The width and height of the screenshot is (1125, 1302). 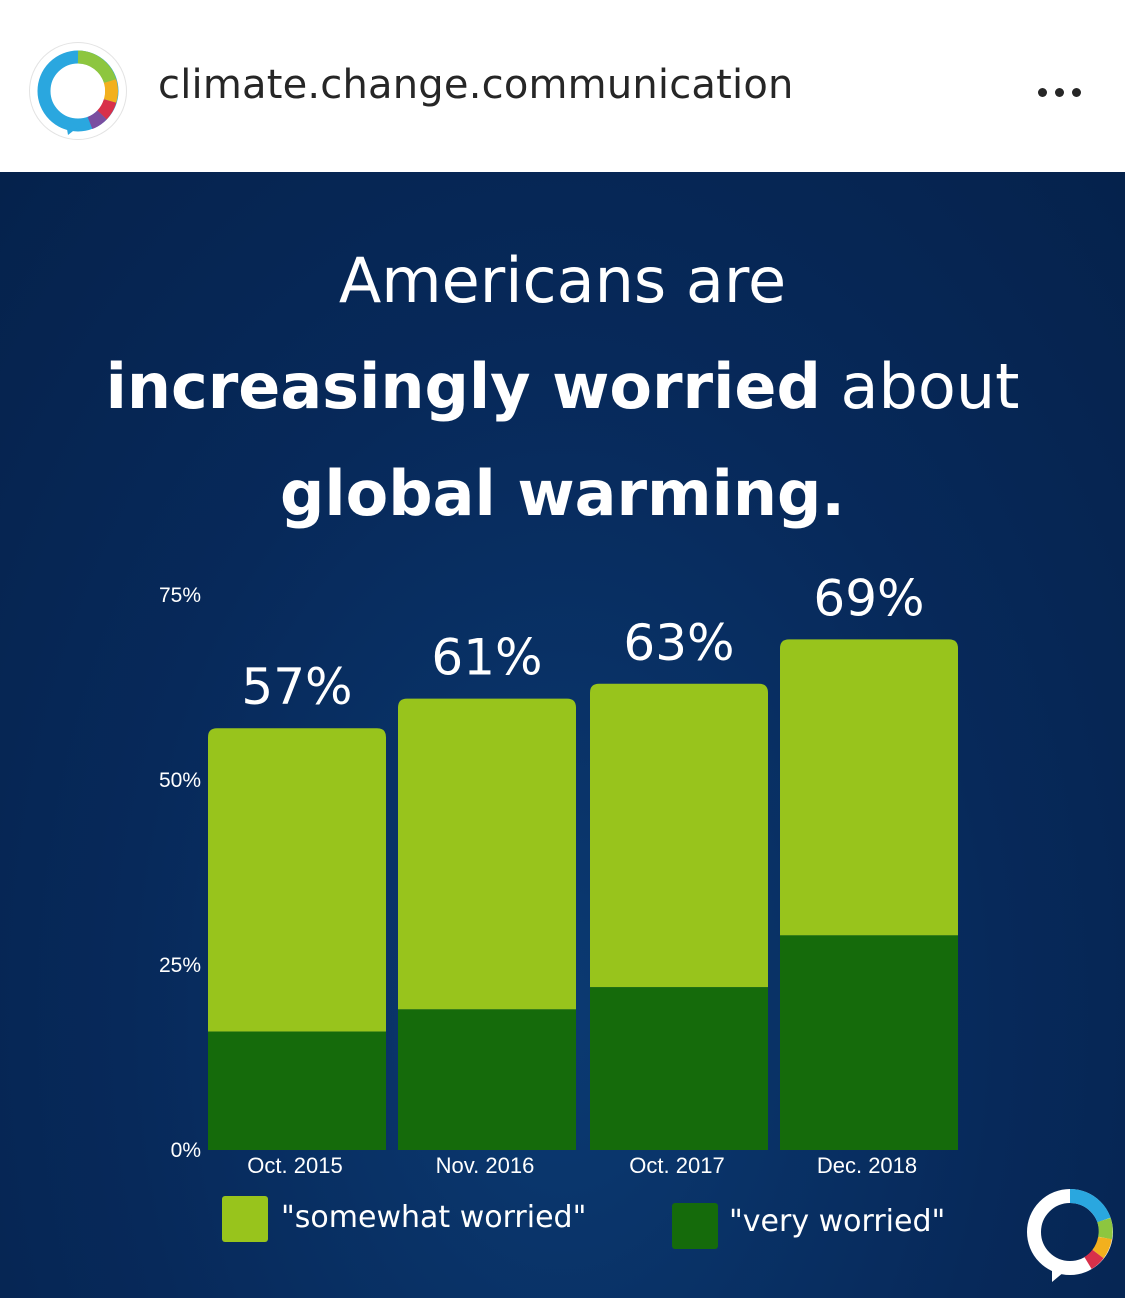 What do you see at coordinates (294, 1165) in the screenshot?
I see `x-category-label: Oct. 2015` at bounding box center [294, 1165].